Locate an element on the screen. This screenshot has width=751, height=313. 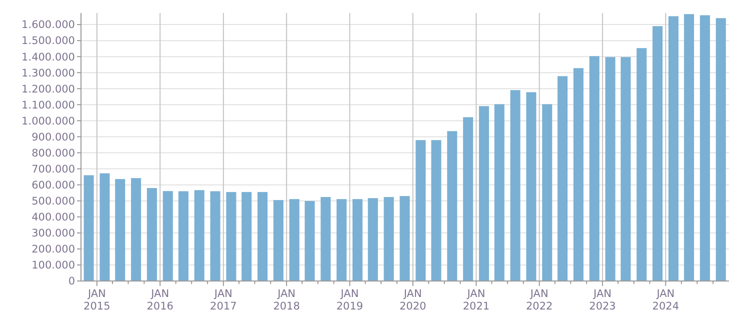
x-tick-label: JAN 2024 is located at coordinates (666, 300).